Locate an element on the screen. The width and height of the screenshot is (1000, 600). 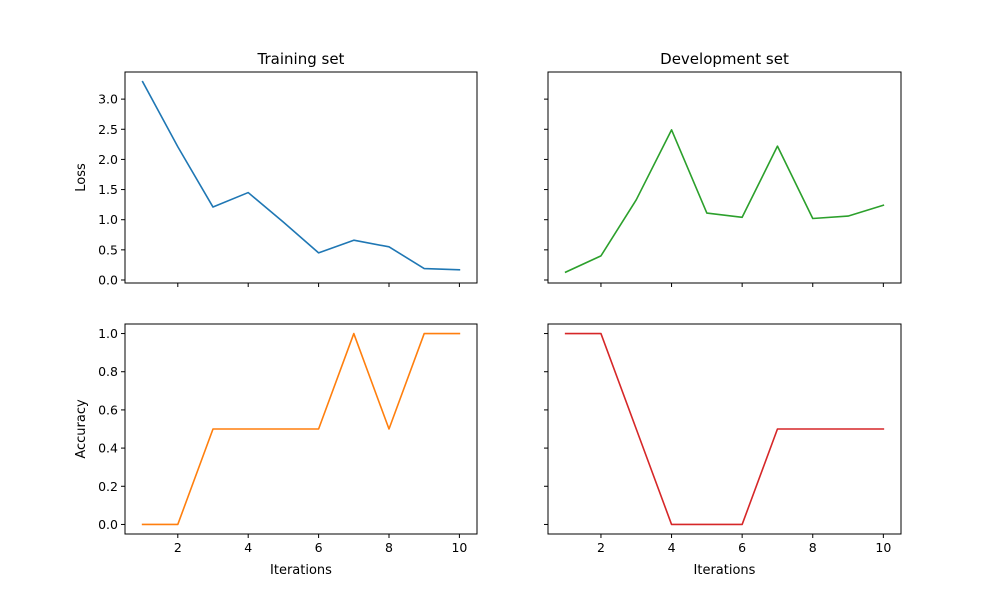
y-axis-ticks: 0.0 0.5 1.0 1.5 2.0 2.5 3.0 is located at coordinates (111, 189).